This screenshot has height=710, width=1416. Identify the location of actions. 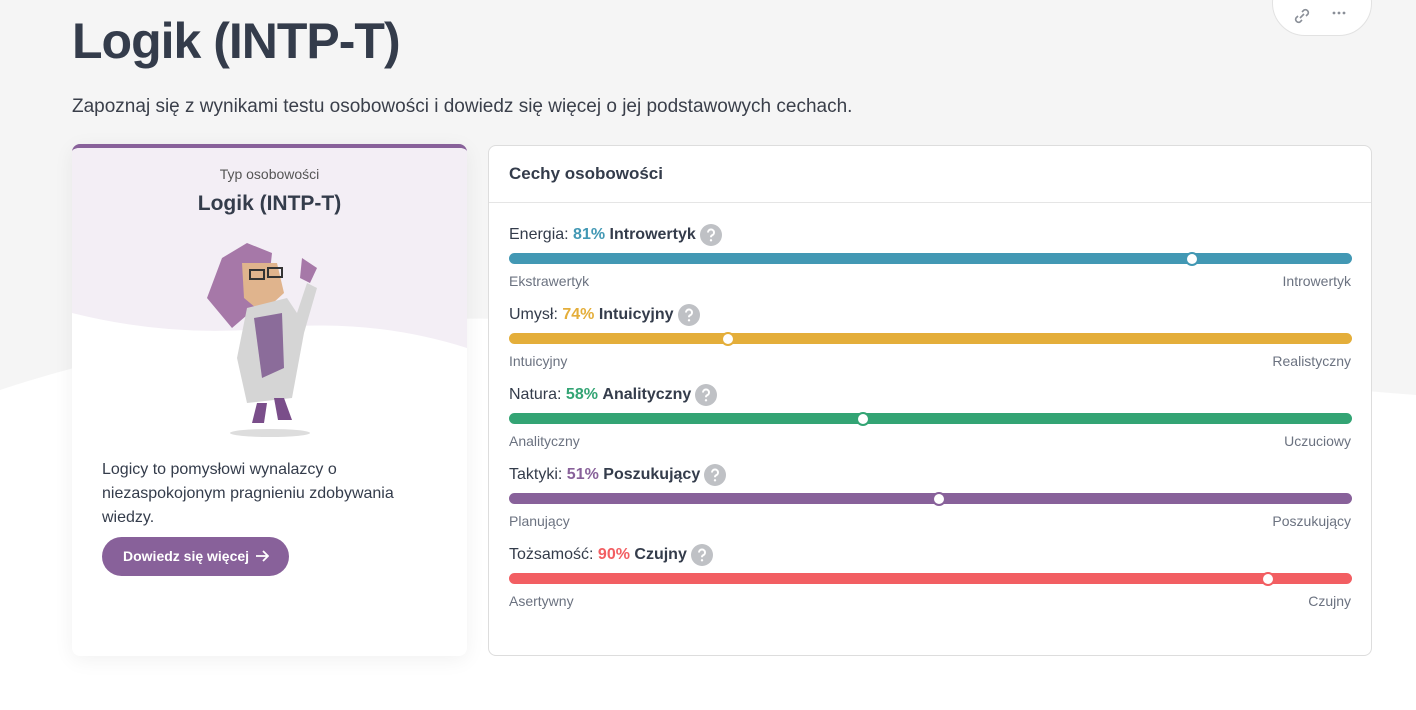
(1322, 18).